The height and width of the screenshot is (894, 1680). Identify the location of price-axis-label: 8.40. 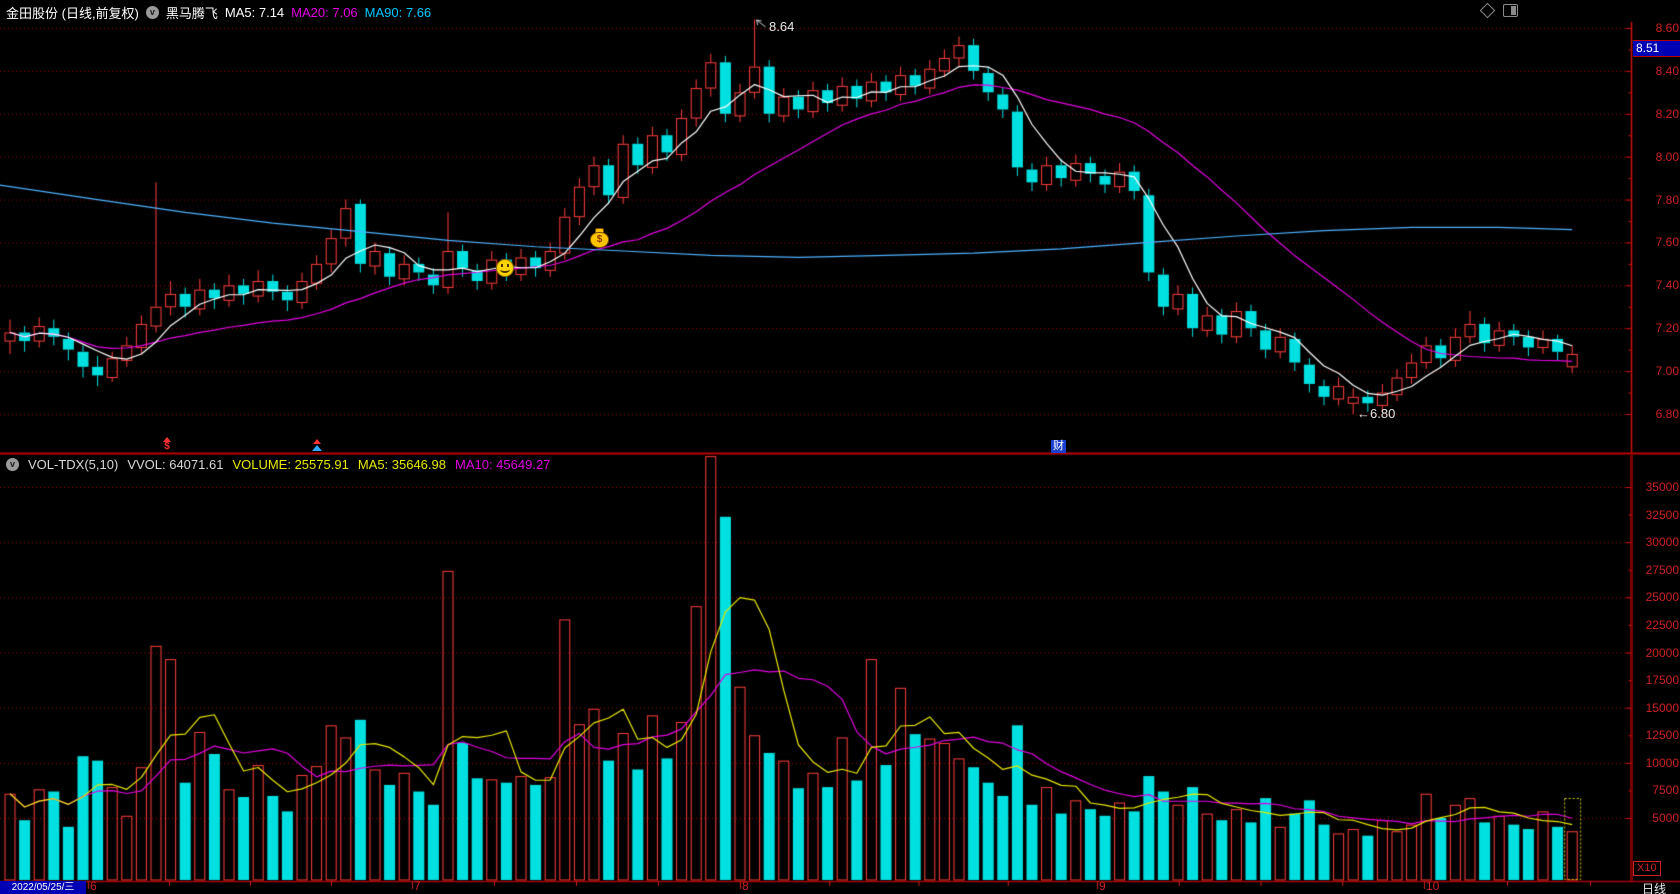
(1667, 70).